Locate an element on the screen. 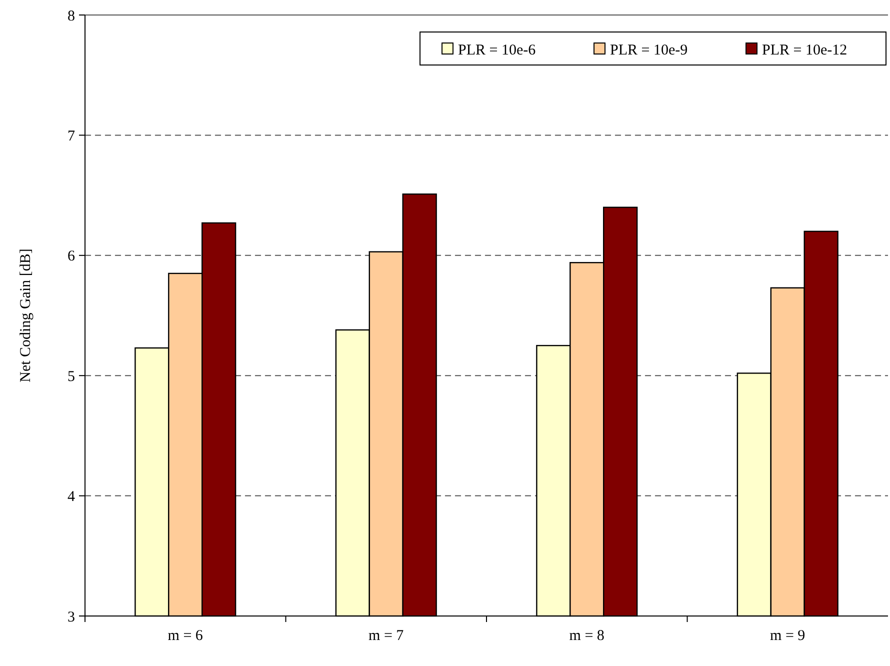 Image resolution: width=890 pixels, height=666 pixels. y-axis-title: Net Coding Gain [dB] is located at coordinates (26, 315).